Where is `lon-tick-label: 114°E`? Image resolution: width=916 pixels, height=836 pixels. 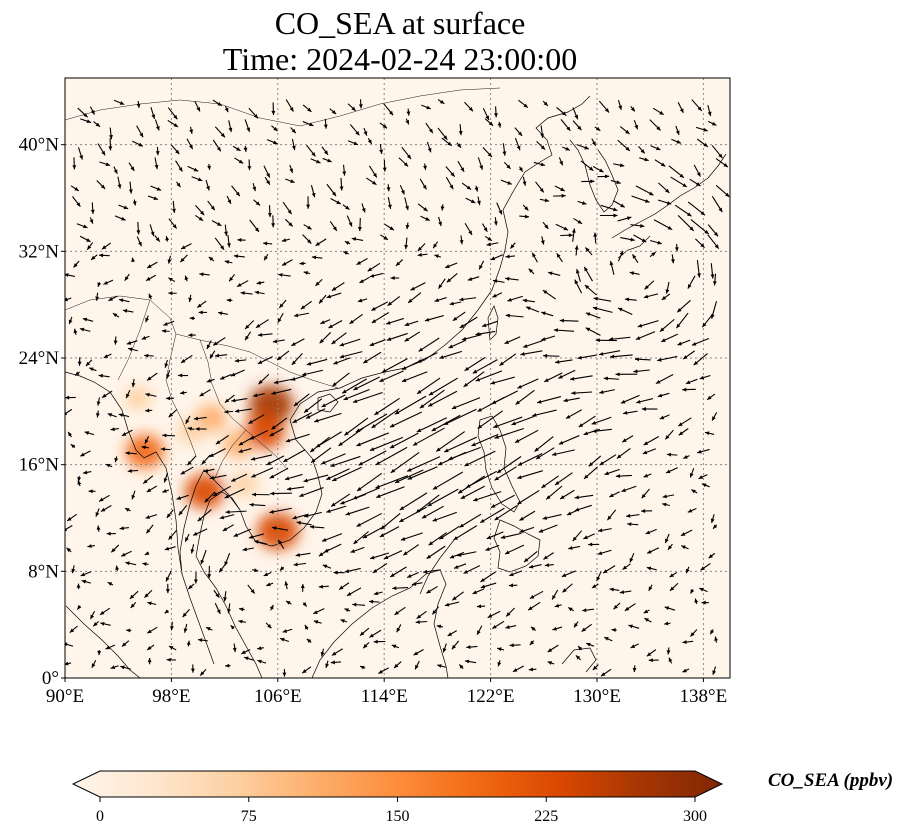 lon-tick-label: 114°E is located at coordinates (384, 696).